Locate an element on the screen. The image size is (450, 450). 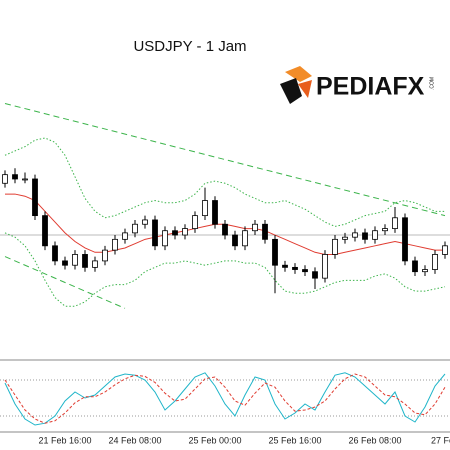
x-tick-label: 25 Feb 00:00 is located at coordinates (214, 440).